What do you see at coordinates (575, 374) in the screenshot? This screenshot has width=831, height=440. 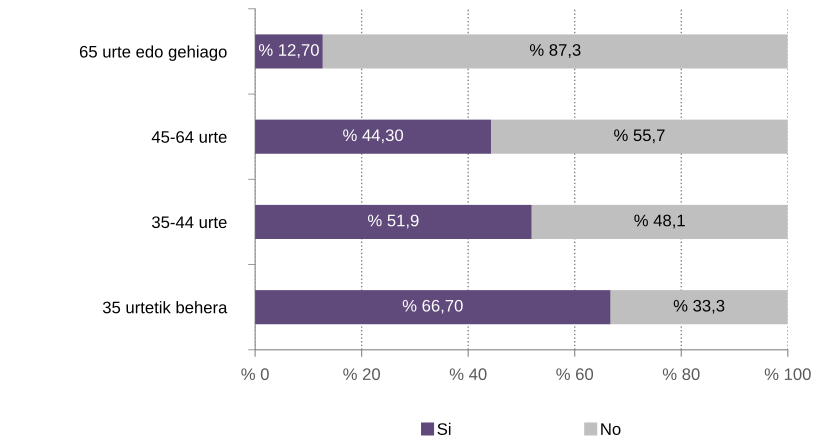 I see `x-tick-label: % 60` at bounding box center [575, 374].